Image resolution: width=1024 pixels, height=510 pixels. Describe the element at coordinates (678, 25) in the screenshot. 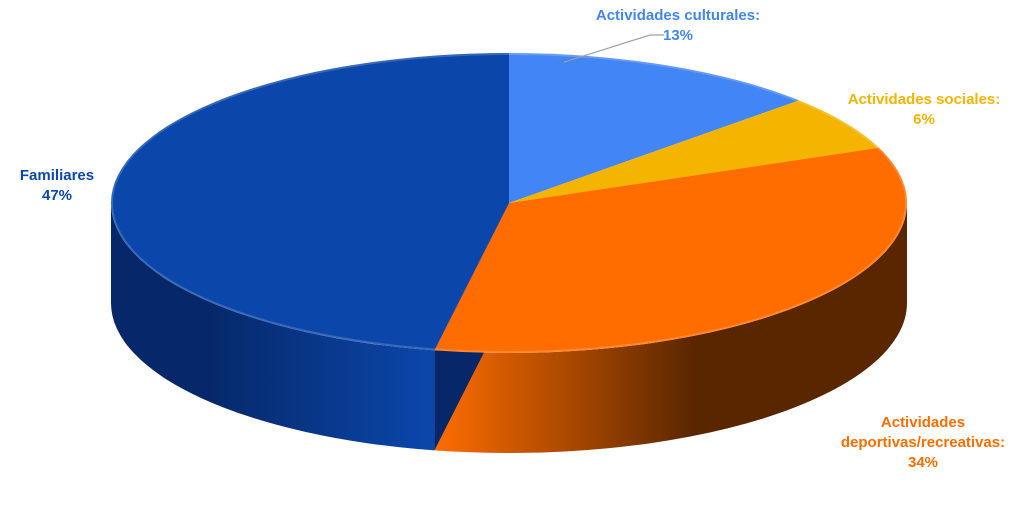

I see `label-actividades-culturales: Actividades culturales: 13%` at that location.